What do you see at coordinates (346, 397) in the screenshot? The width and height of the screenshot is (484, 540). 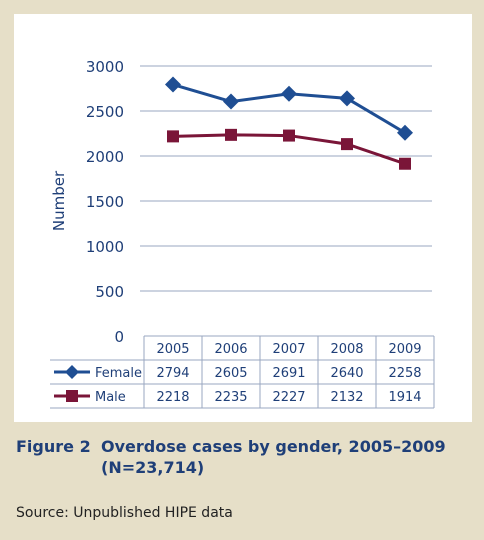 I see `table-value-cell: 2132` at bounding box center [346, 397].